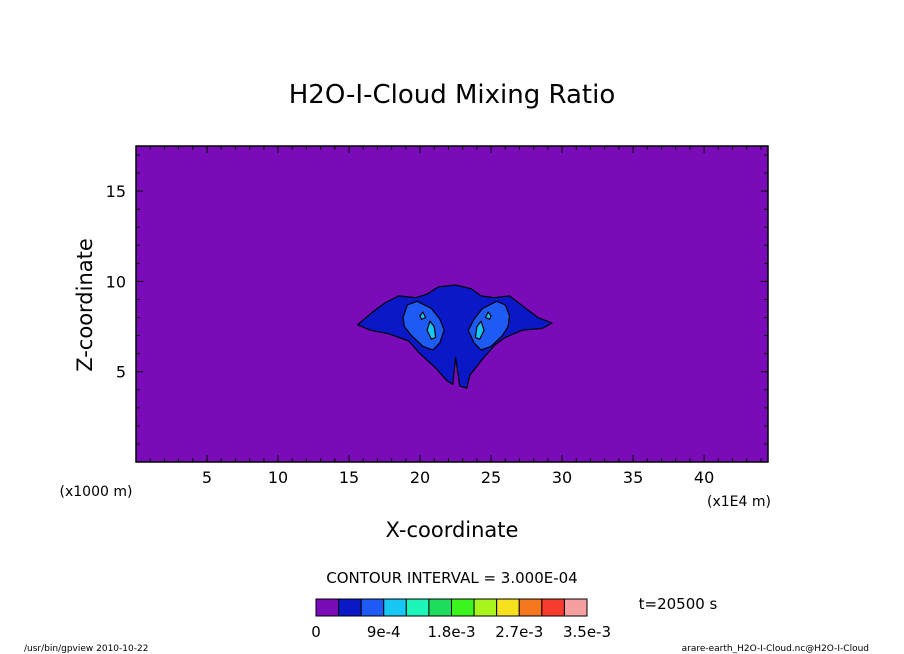  What do you see at coordinates (519, 632) in the screenshot?
I see `colorbar-label: 2.7e-3` at bounding box center [519, 632].